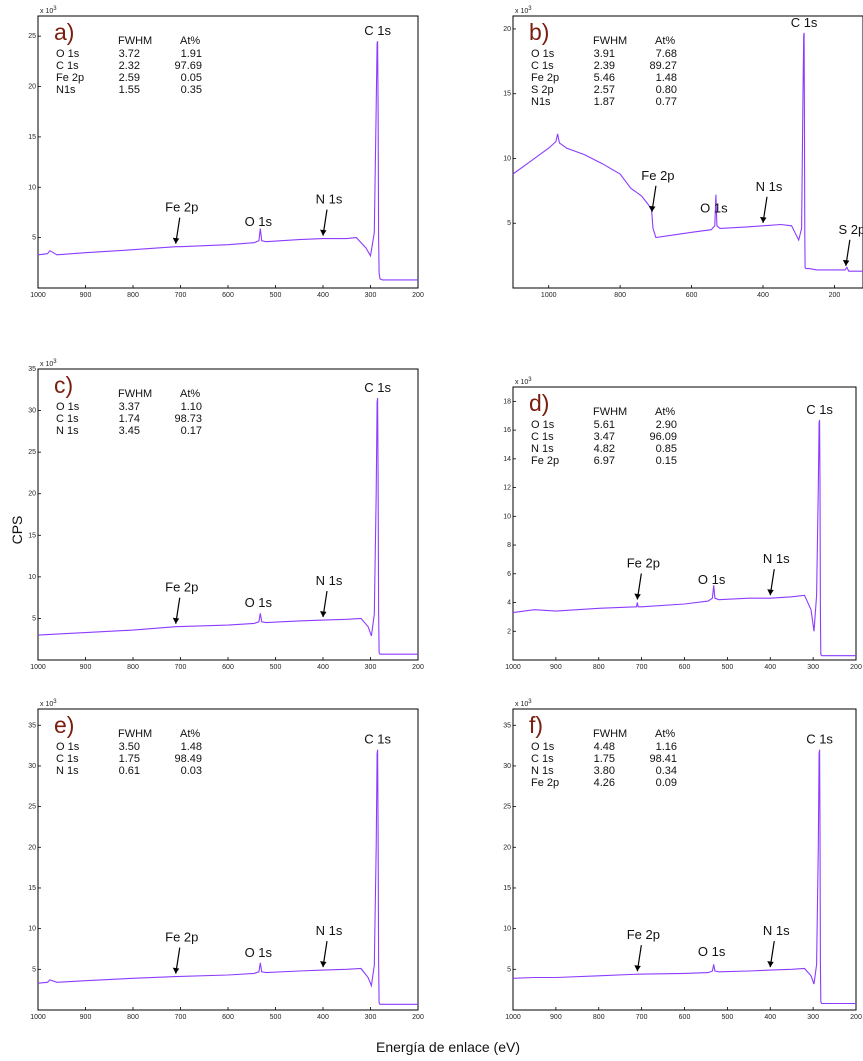 This screenshot has height=1061, width=863. Describe the element at coordinates (666, 90) in the screenshot. I see `table-cell: 0.80` at that location.